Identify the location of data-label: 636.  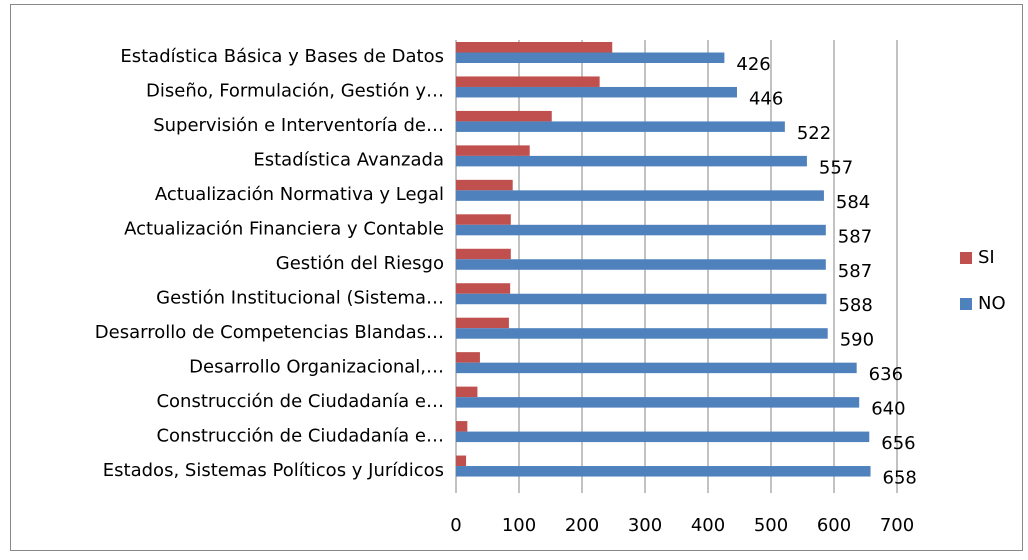
(886, 374).